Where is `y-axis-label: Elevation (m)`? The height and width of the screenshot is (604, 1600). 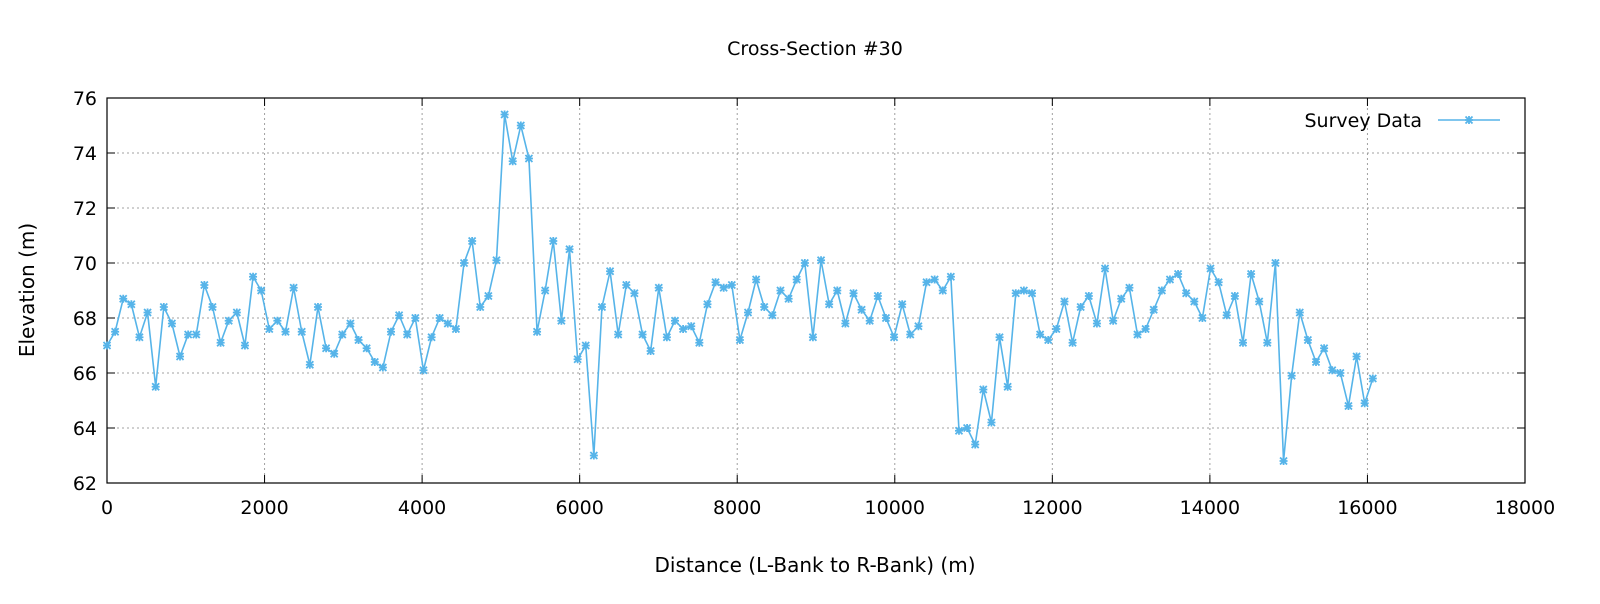
y-axis-label: Elevation (m) is located at coordinates (27, 290).